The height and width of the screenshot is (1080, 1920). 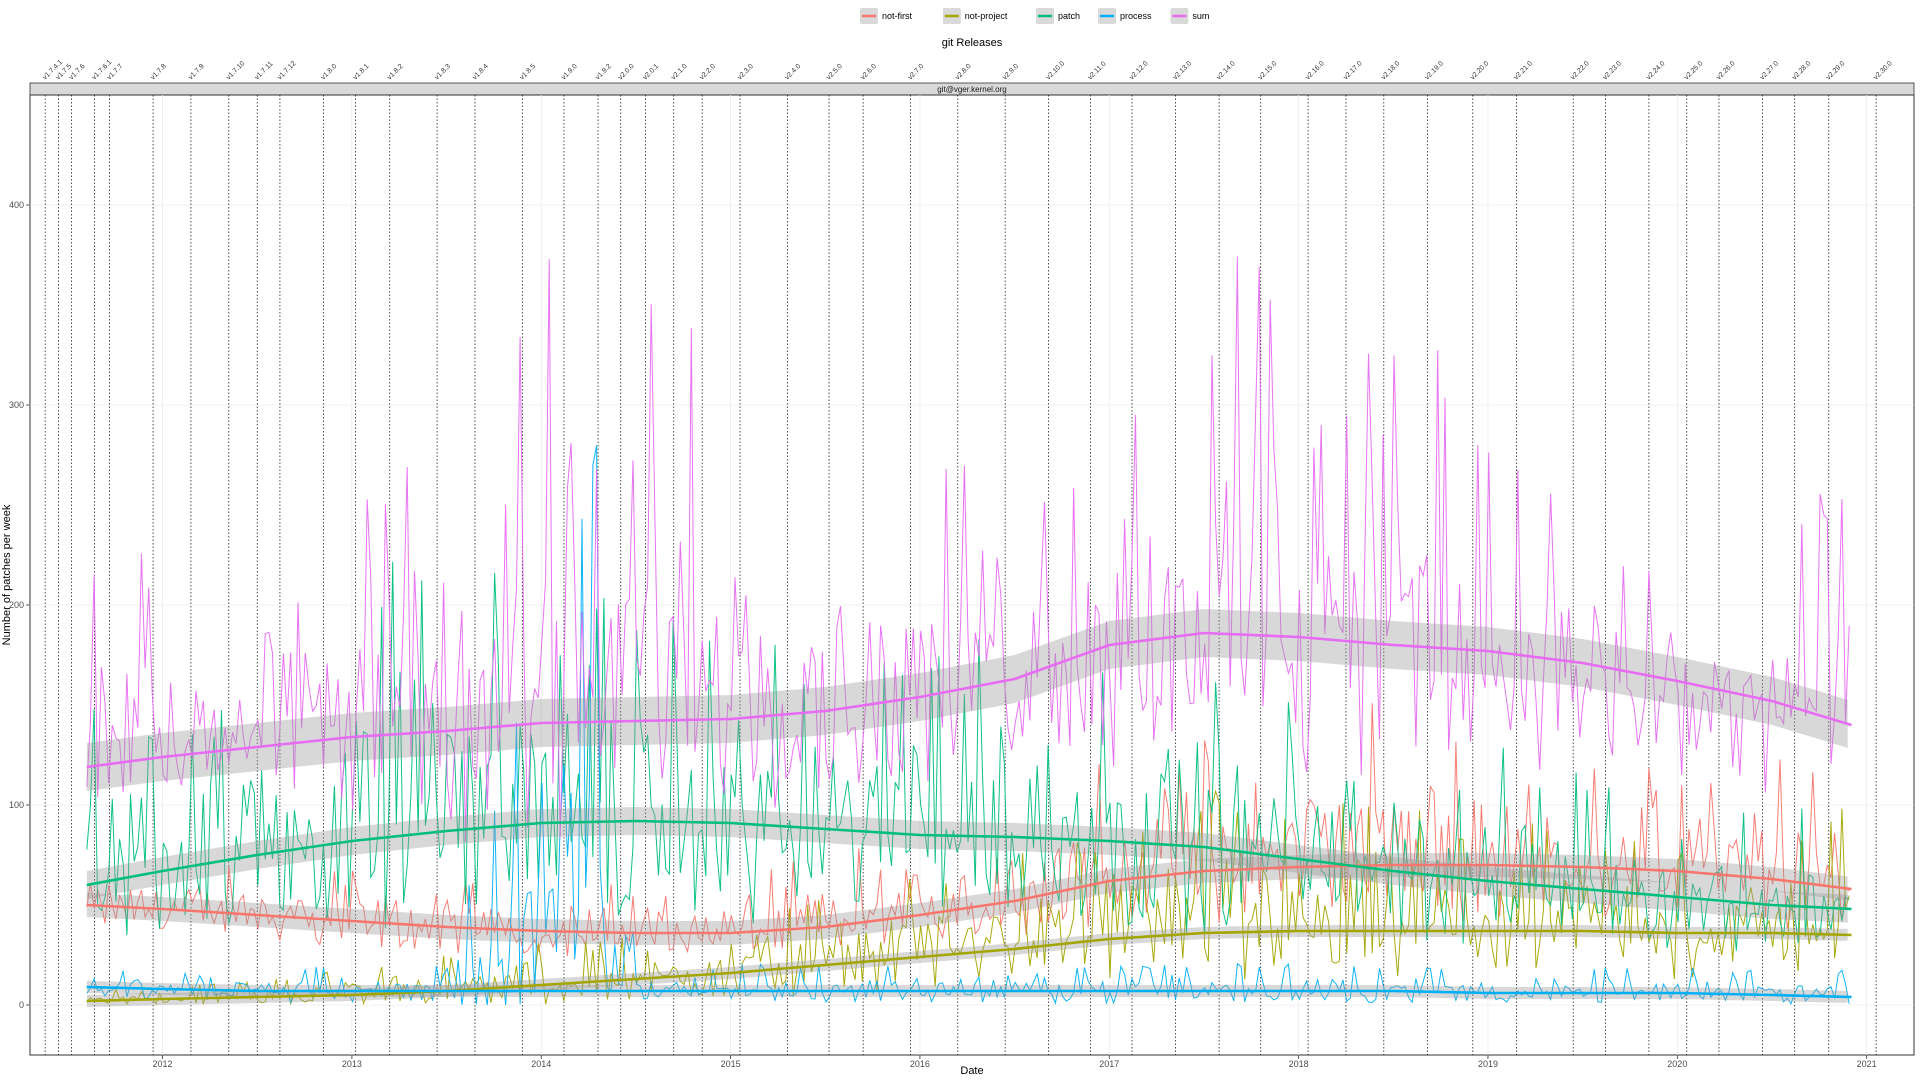 I want to click on release-label: v2.13.0, so click(x=1182, y=70).